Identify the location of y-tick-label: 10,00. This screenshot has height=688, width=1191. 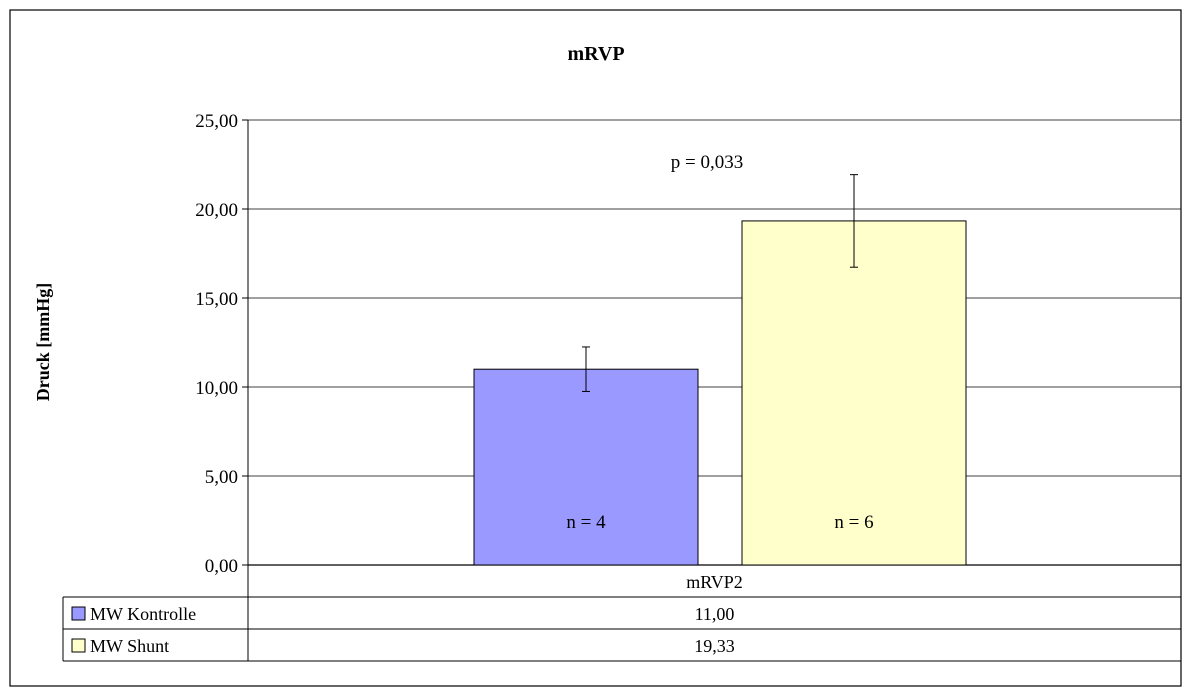
(216, 388).